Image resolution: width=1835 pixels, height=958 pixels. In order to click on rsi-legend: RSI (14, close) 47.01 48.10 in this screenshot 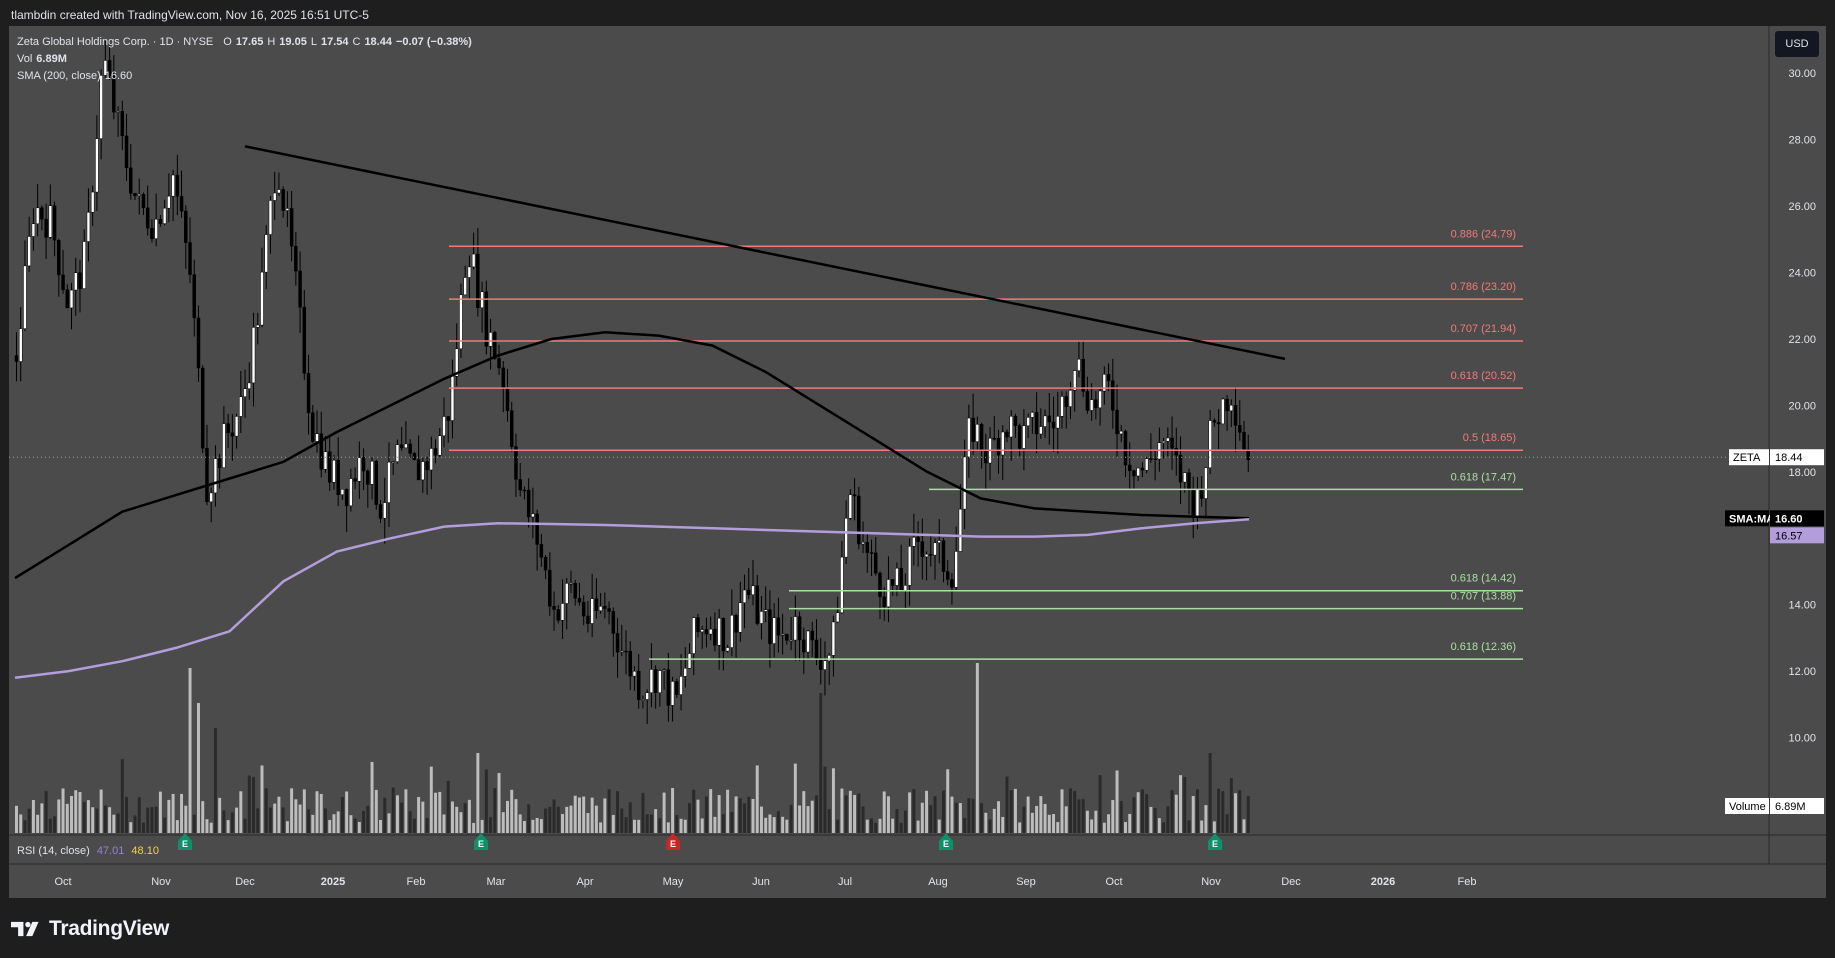, I will do `click(88, 851)`.